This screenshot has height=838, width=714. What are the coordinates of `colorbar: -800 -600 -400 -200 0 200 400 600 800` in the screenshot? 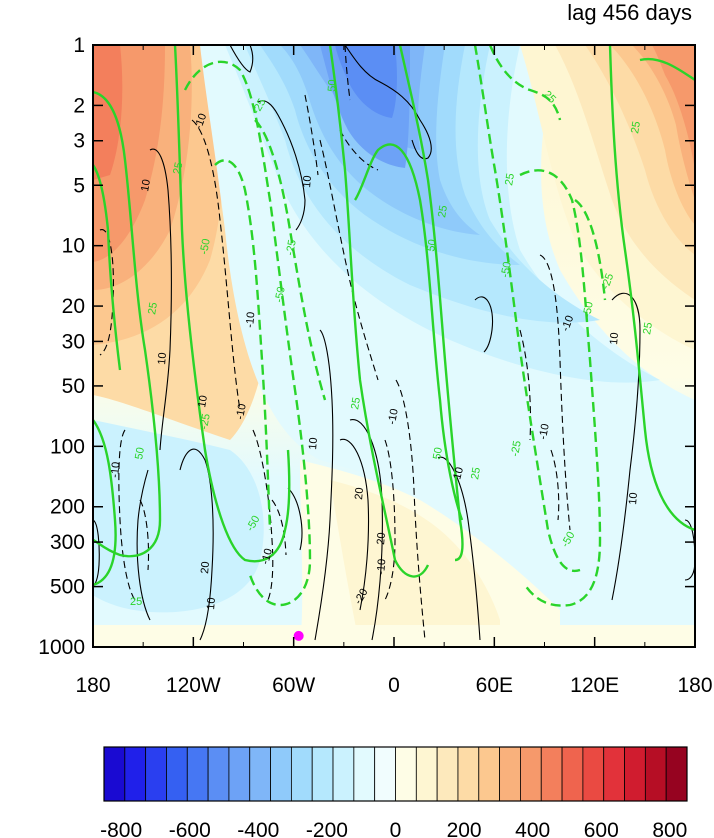 It's located at (394, 792).